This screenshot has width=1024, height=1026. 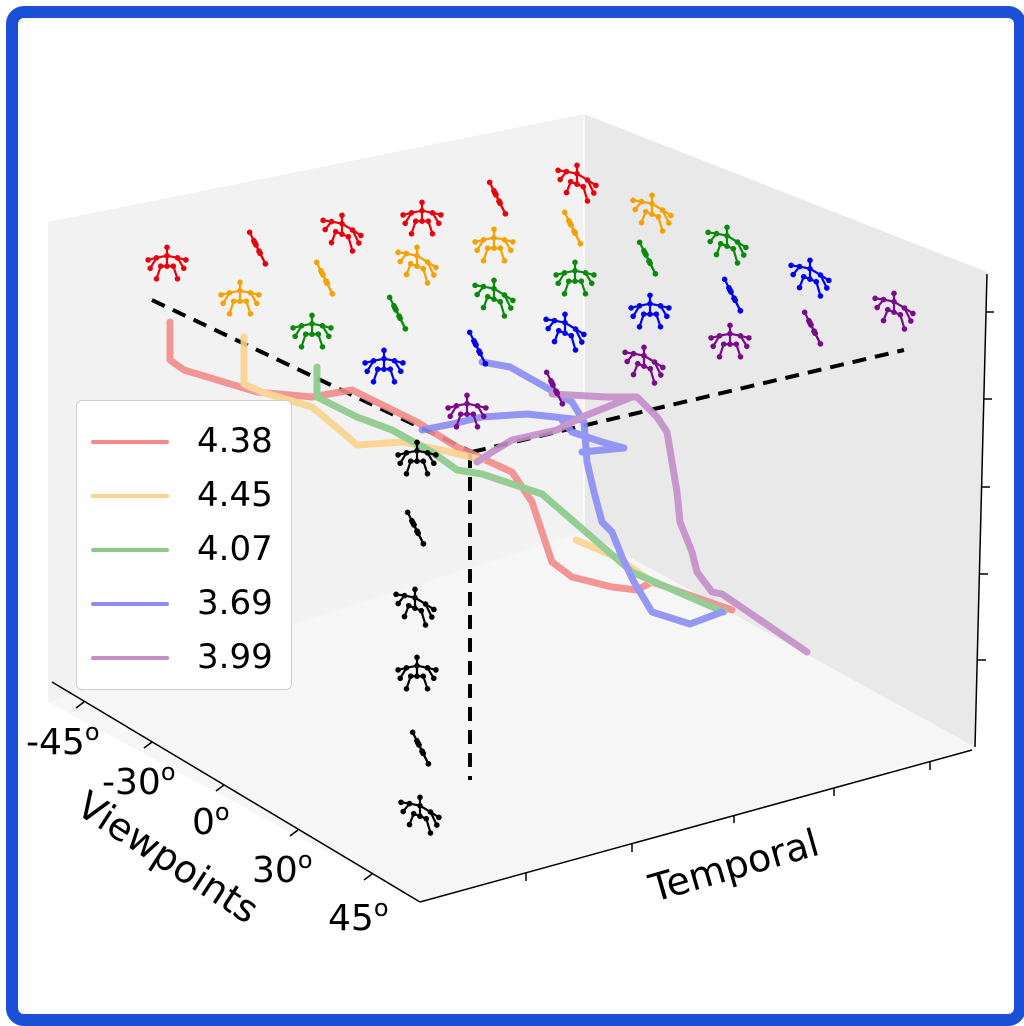 I want to click on legend-entry: 3.99, so click(x=184, y=658).